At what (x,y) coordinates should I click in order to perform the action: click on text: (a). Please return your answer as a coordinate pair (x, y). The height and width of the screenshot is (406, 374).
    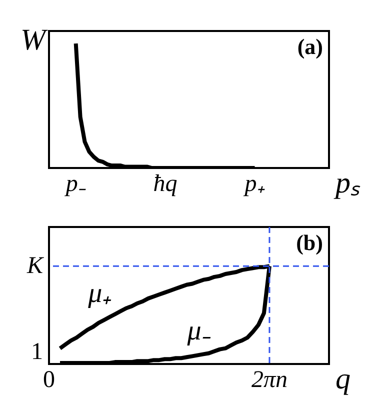
    Looking at the image, I should click on (310, 46).